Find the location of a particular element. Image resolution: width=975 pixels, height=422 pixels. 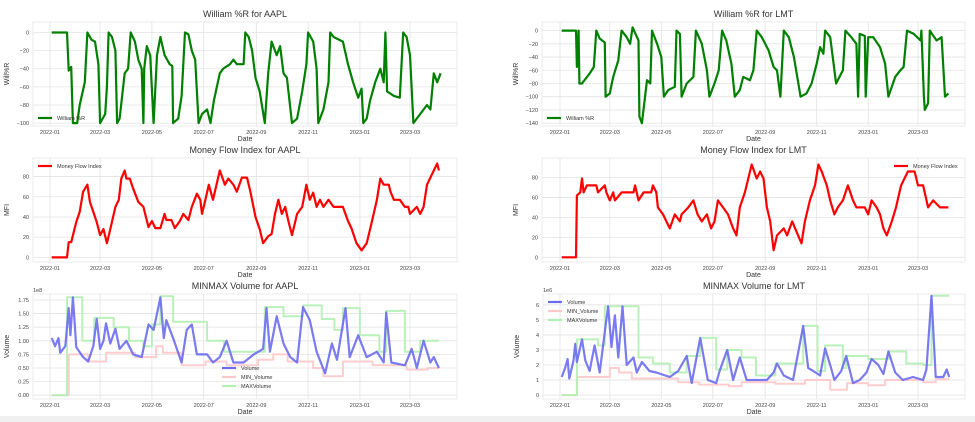

chart-title: Money Flow Index for LMT is located at coordinates (753, 150).